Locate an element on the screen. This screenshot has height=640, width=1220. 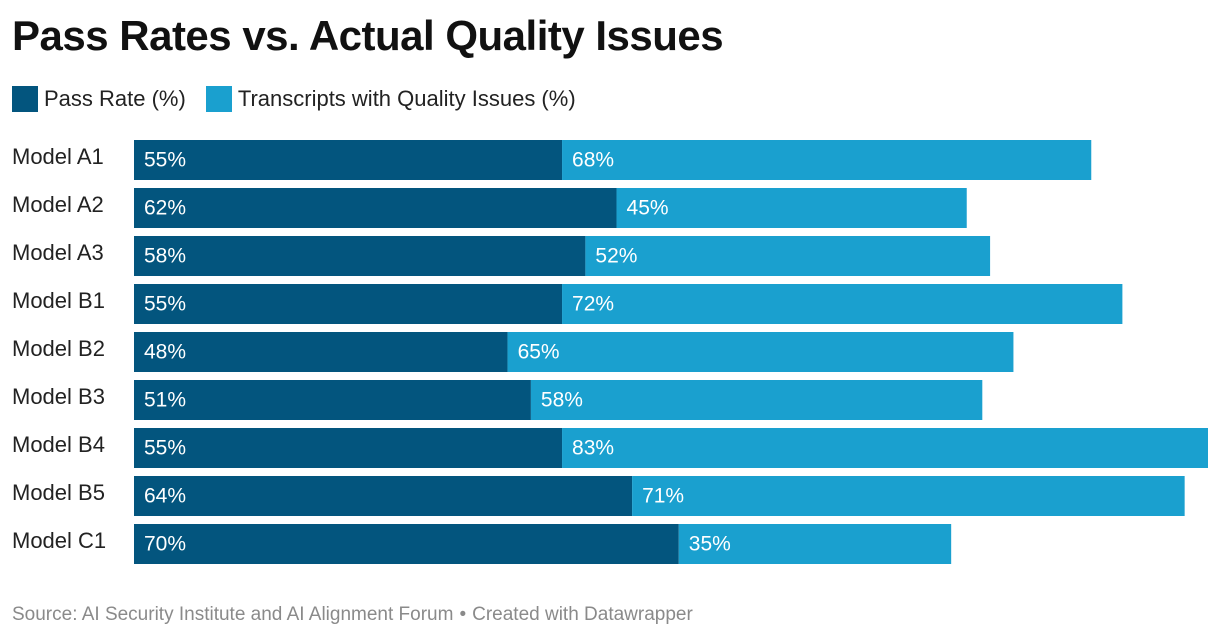
value-label-quality-issues-model-b1: 72% is located at coordinates (593, 304).